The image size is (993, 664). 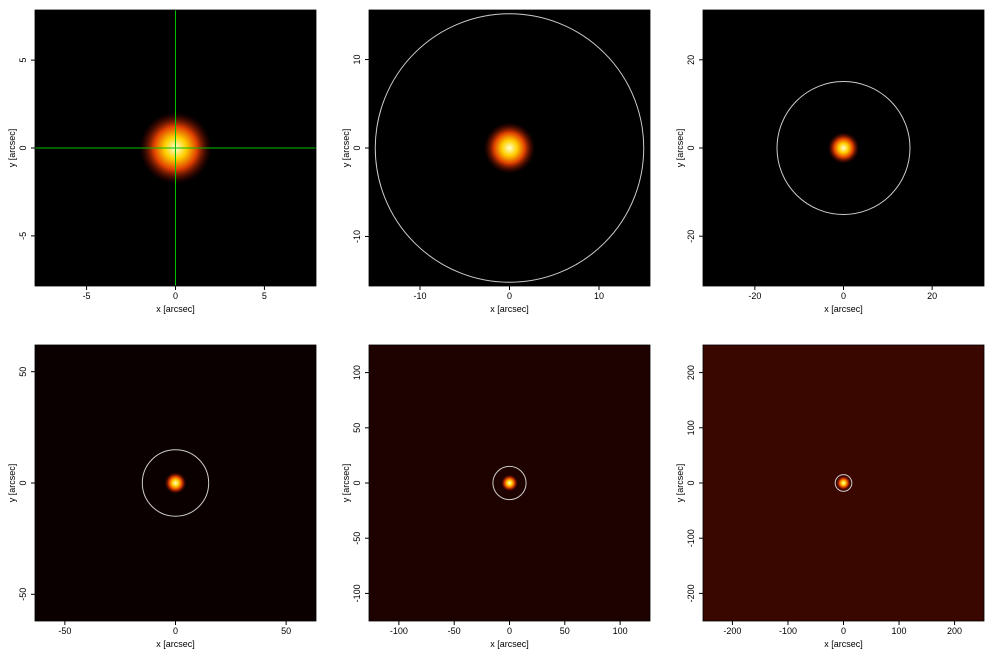 What do you see at coordinates (932, 296) in the screenshot?
I see `x-tick-label: 20` at bounding box center [932, 296].